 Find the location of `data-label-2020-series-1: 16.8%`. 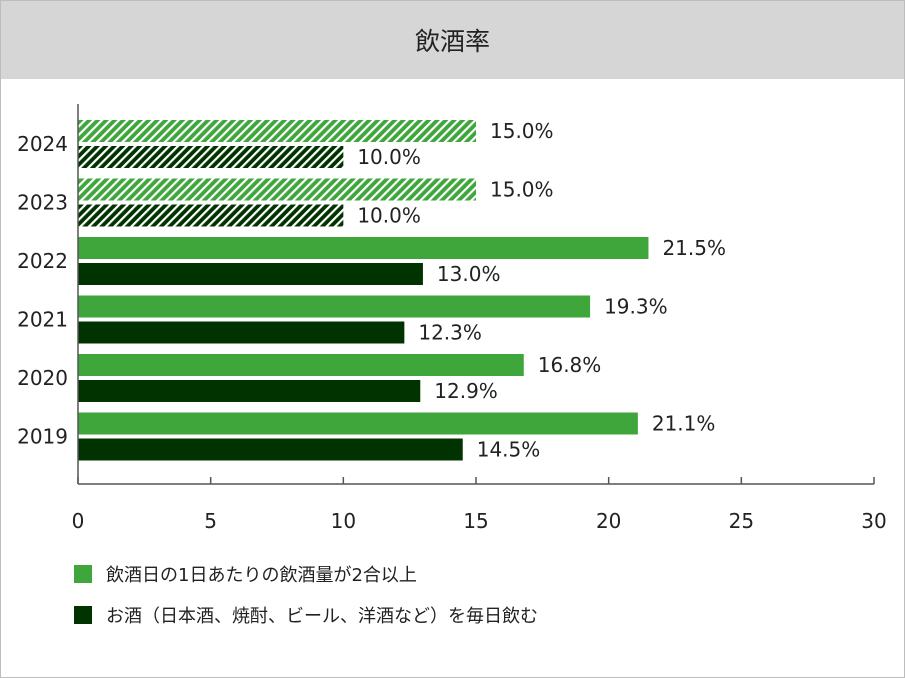

data-label-2020-series-1: 16.8% is located at coordinates (570, 365).